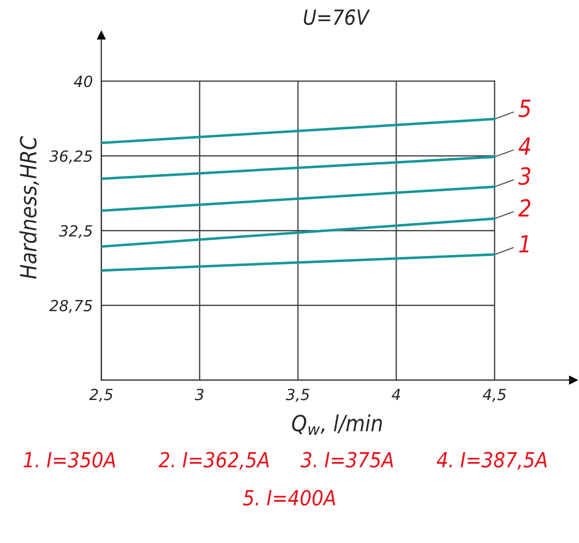 The width and height of the screenshot is (579, 543). Describe the element at coordinates (83, 82) in the screenshot. I see `y-tick-label: 40` at that location.